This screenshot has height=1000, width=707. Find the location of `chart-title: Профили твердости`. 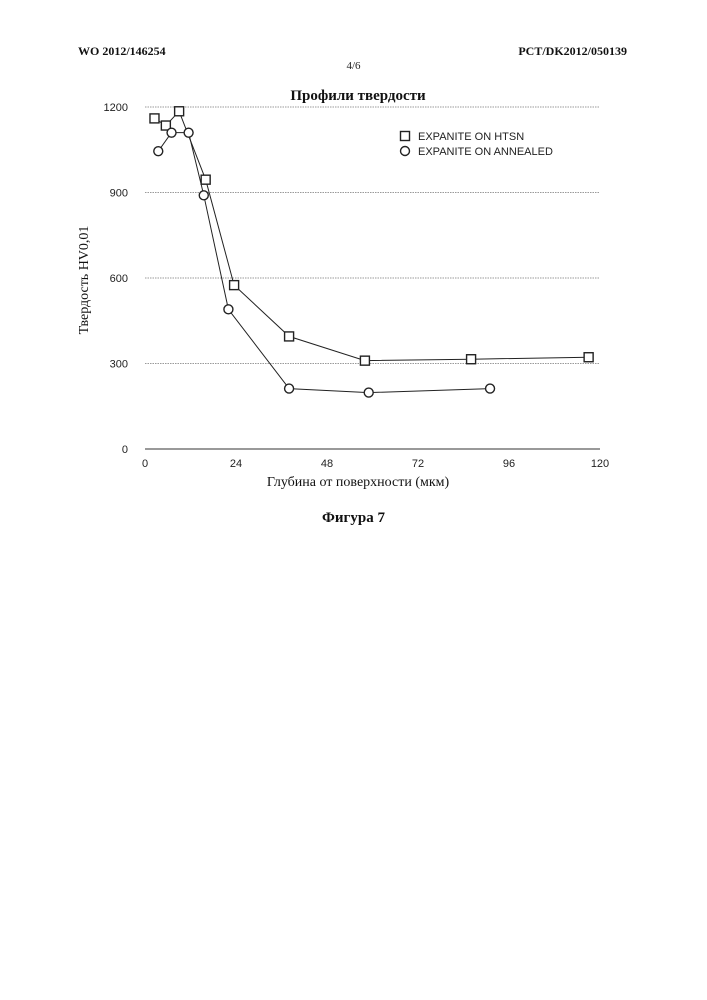

chart-title: Профили твердости is located at coordinates (358, 96).